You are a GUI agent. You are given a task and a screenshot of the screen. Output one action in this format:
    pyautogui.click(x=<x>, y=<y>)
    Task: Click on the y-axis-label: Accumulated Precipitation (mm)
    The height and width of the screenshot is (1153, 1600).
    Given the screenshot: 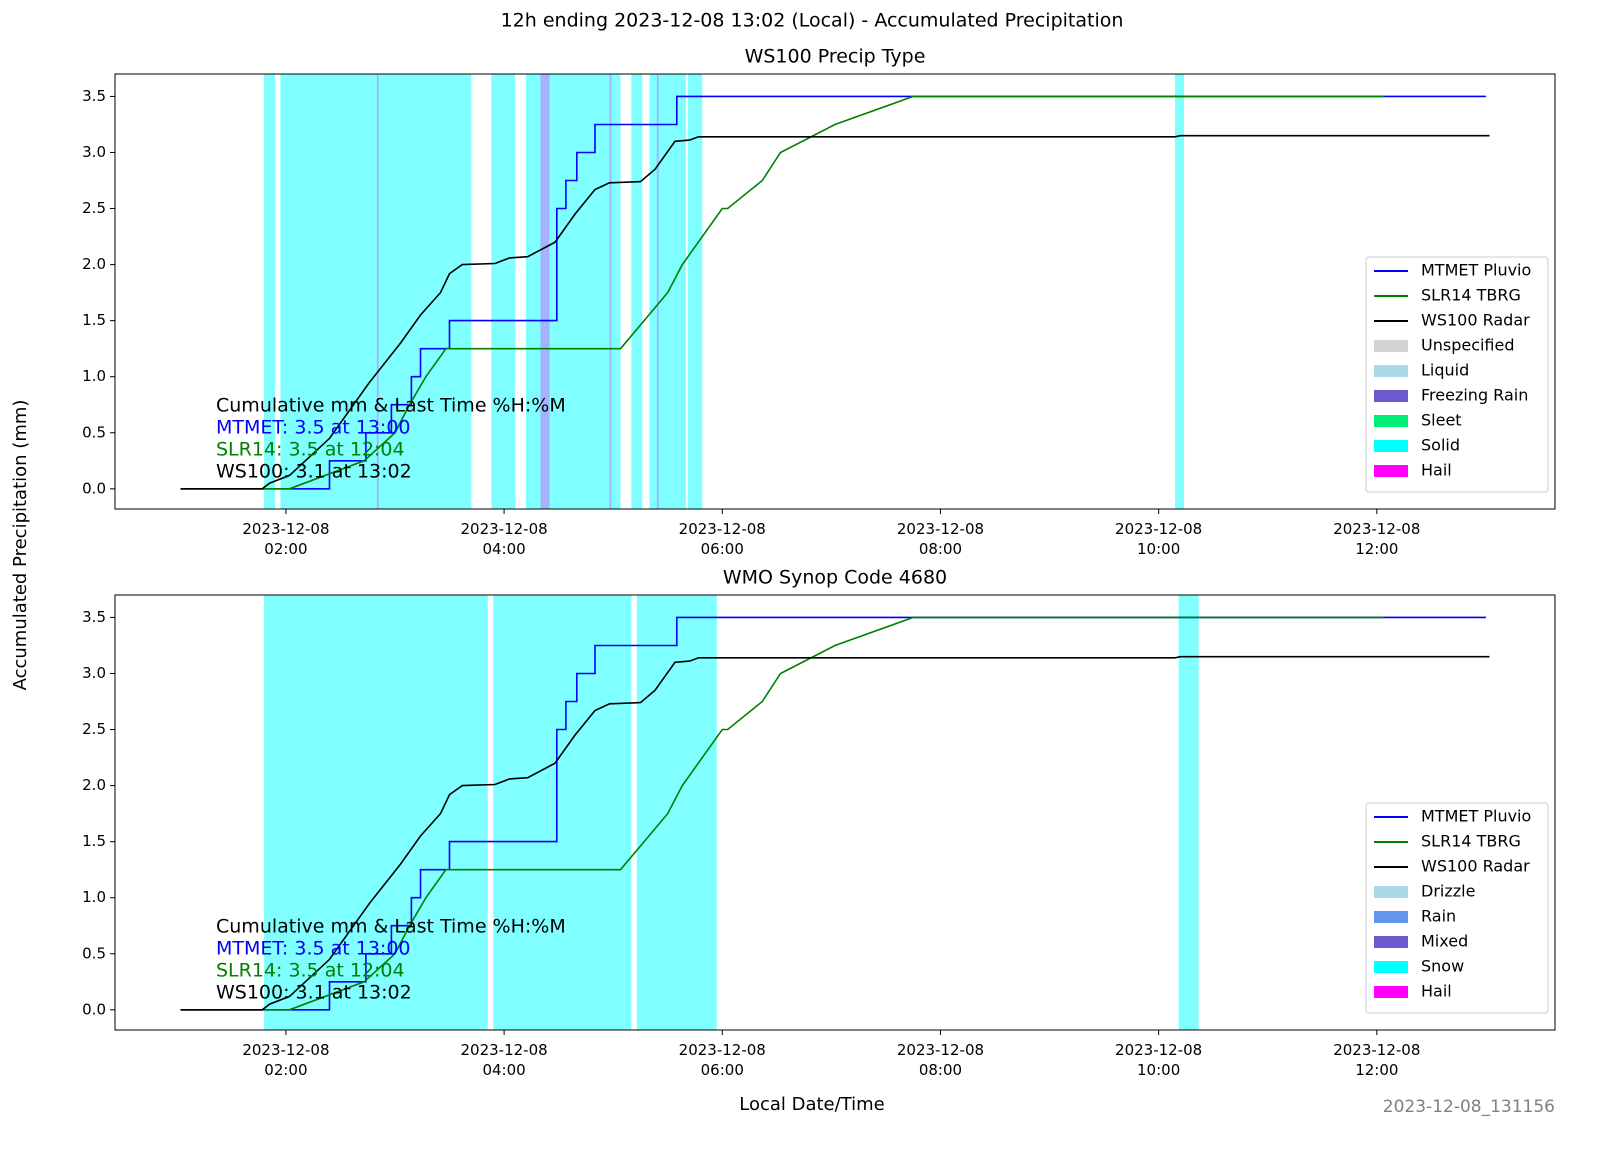 What is the action you would take?
    pyautogui.click(x=20, y=545)
    